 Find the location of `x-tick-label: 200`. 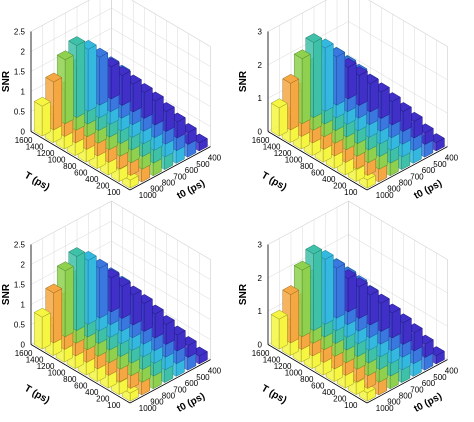

x-tick-label: 200 is located at coordinates (103, 398).